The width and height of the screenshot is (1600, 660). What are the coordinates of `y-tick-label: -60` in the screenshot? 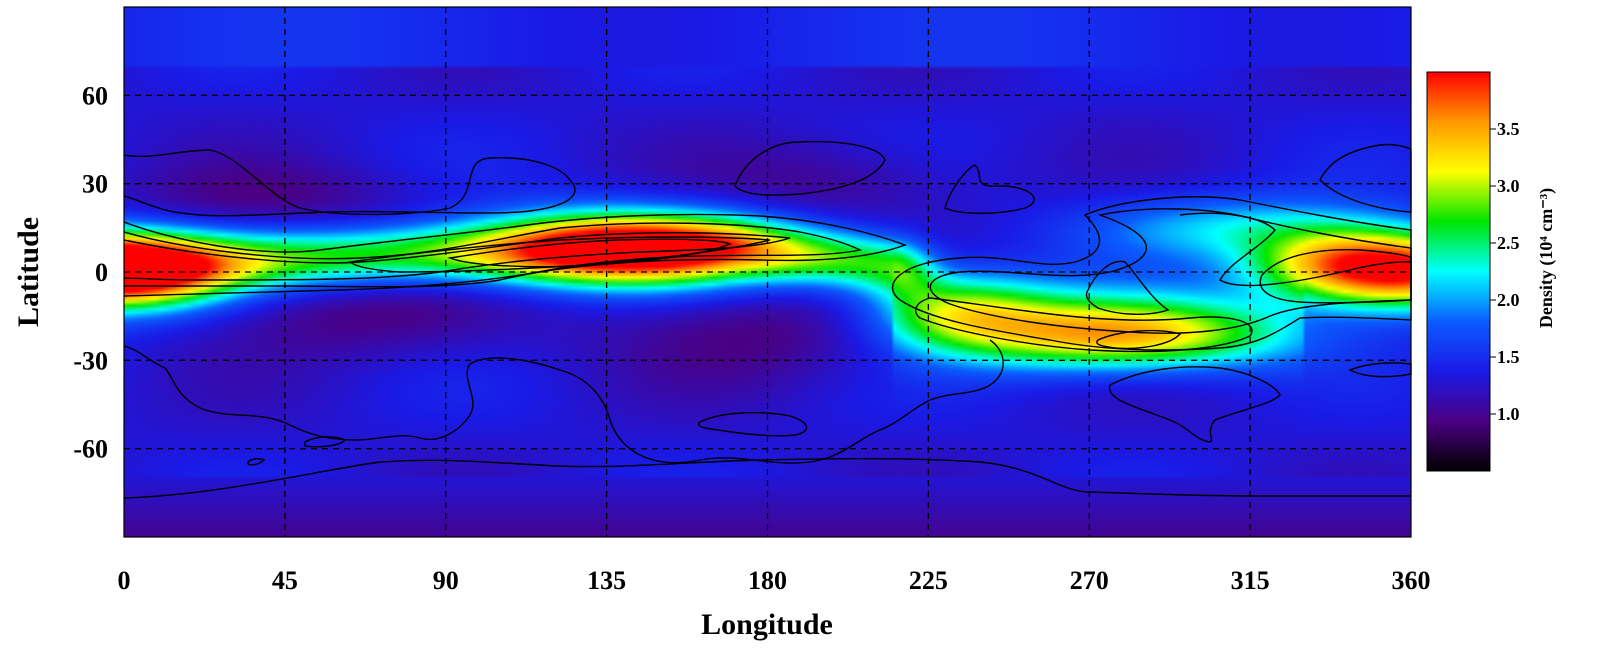 It's located at (90, 449).